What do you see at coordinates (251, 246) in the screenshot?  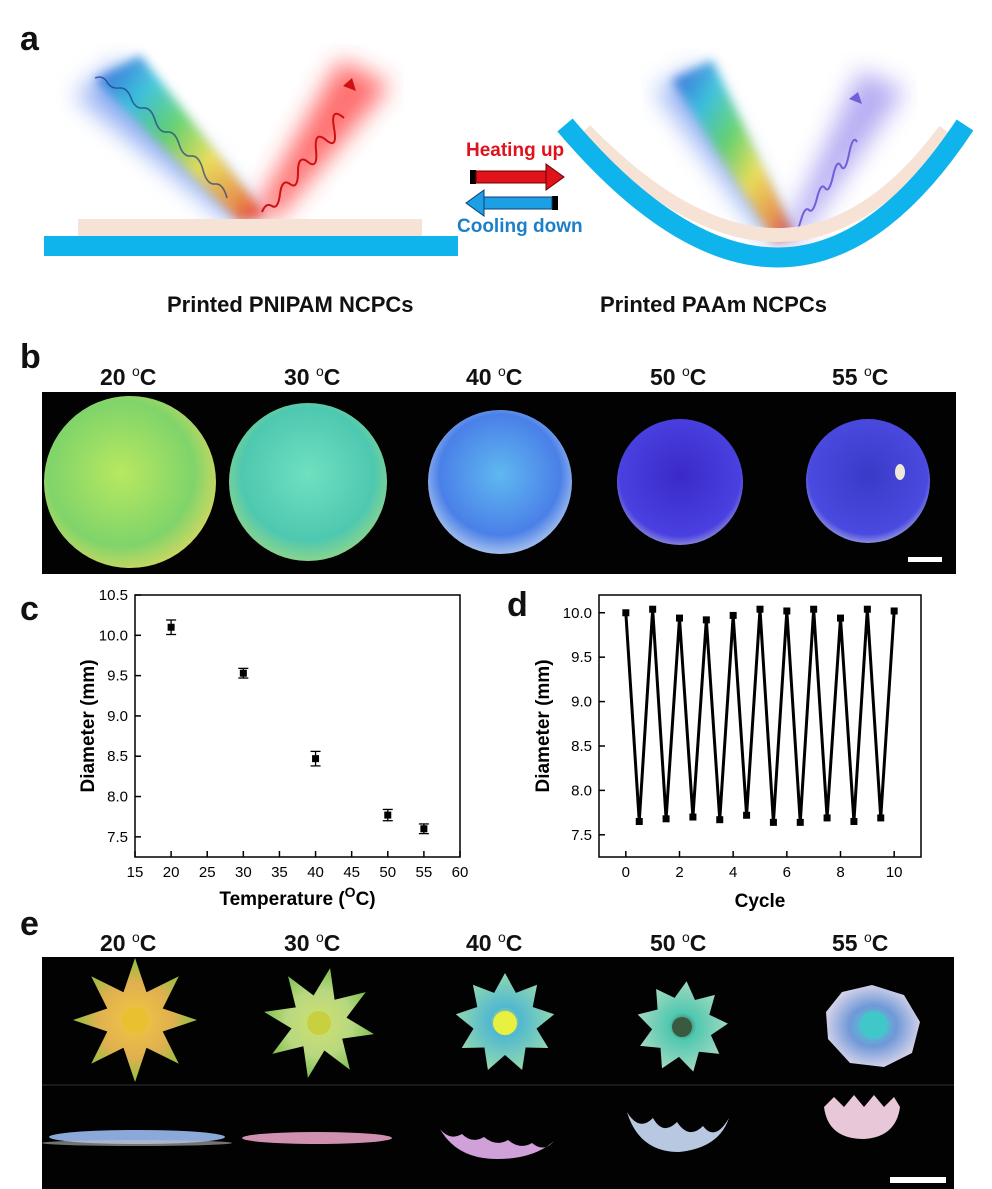 I see `paam-layer-flat` at bounding box center [251, 246].